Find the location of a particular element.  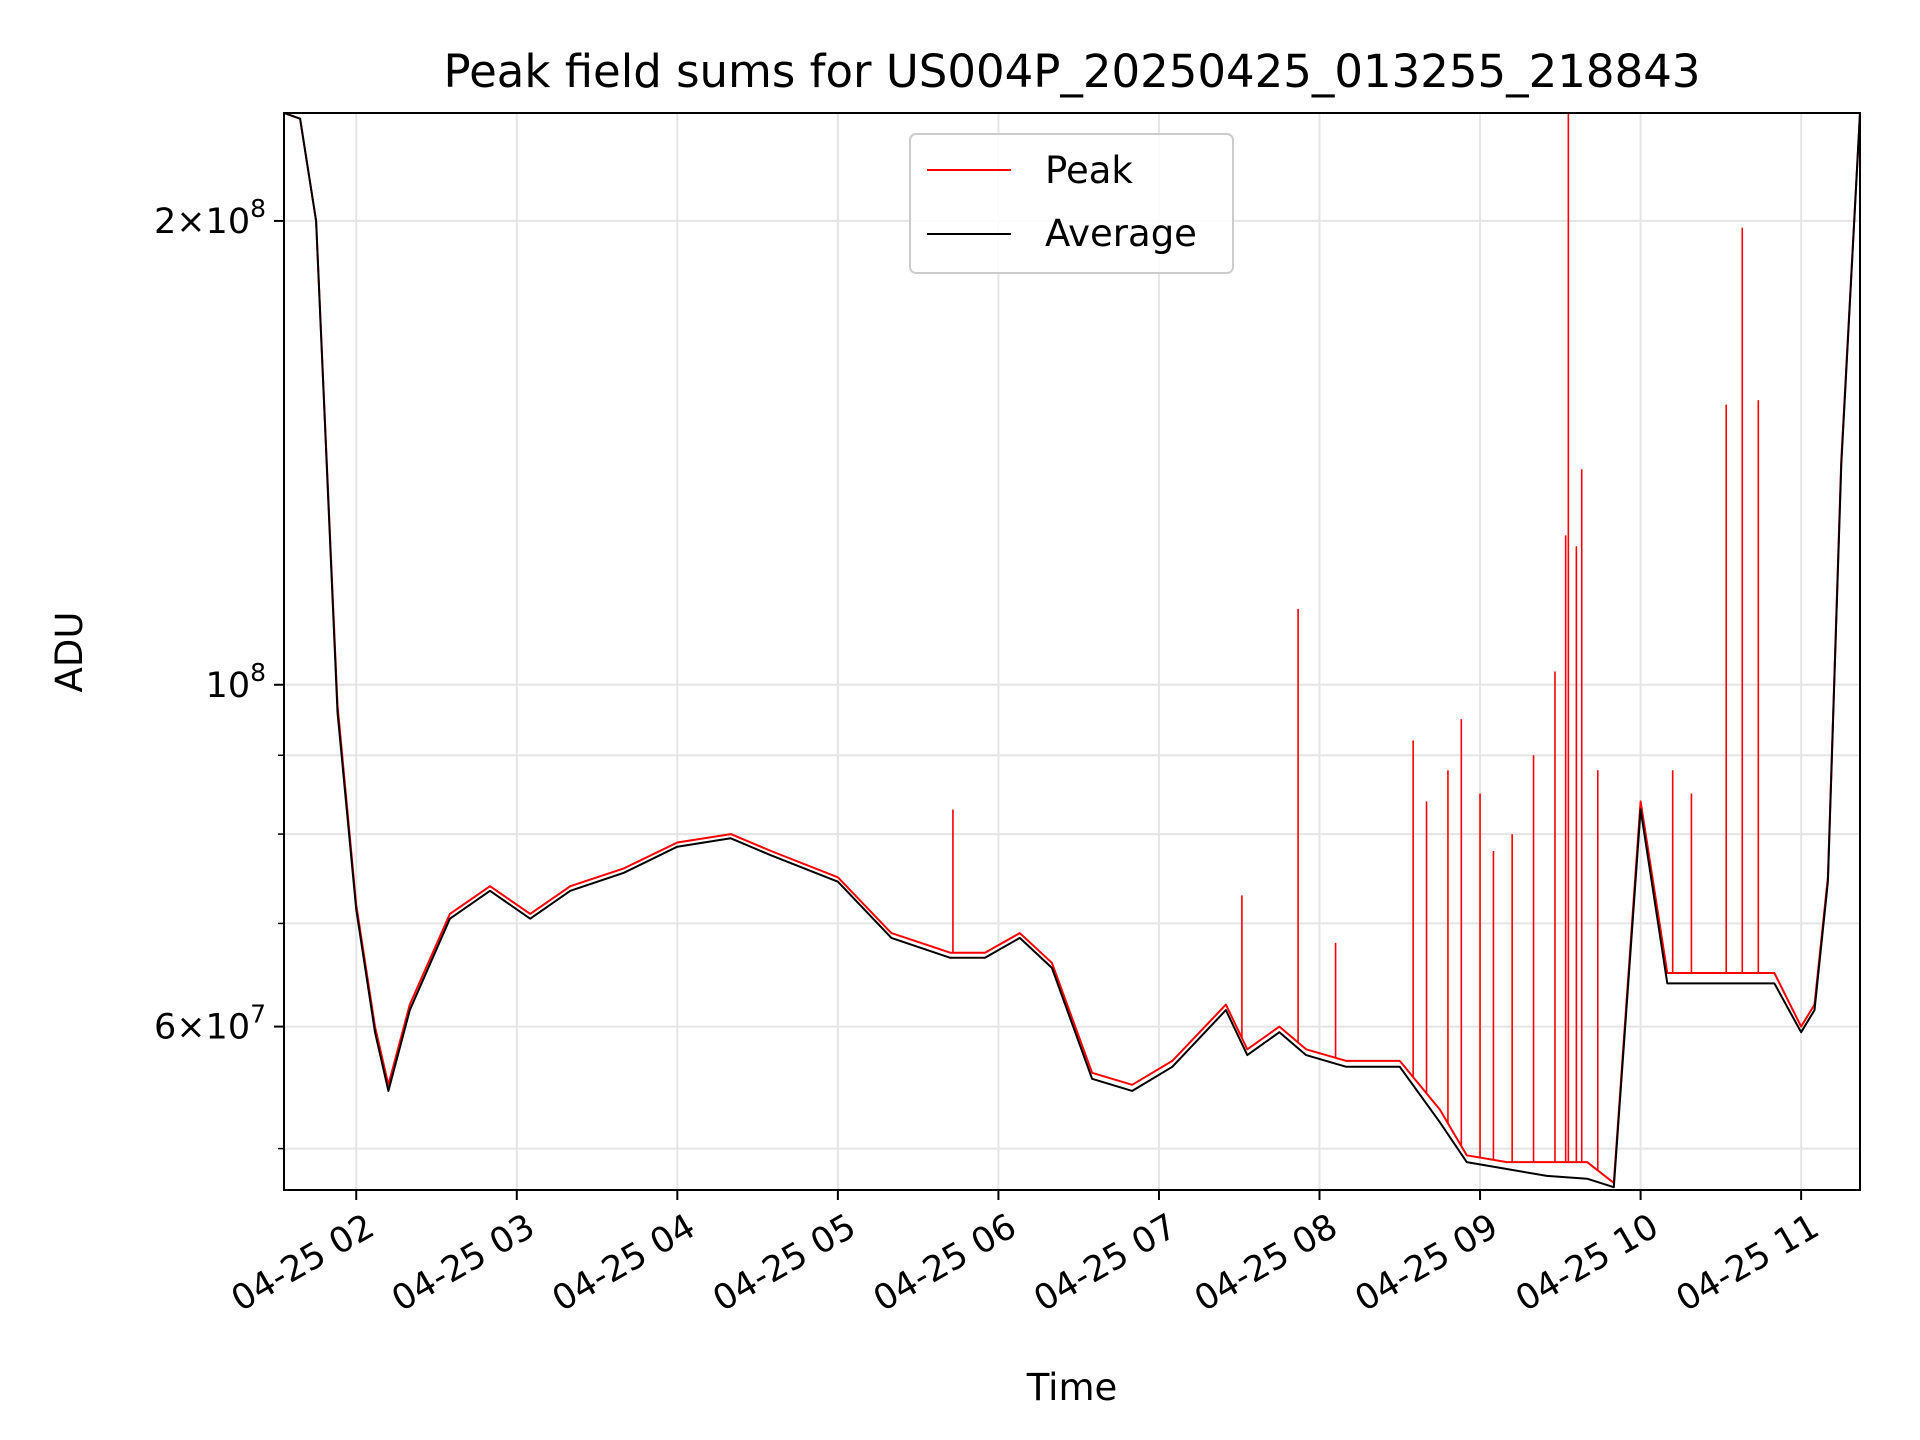

legend-box is located at coordinates (1071, 203).